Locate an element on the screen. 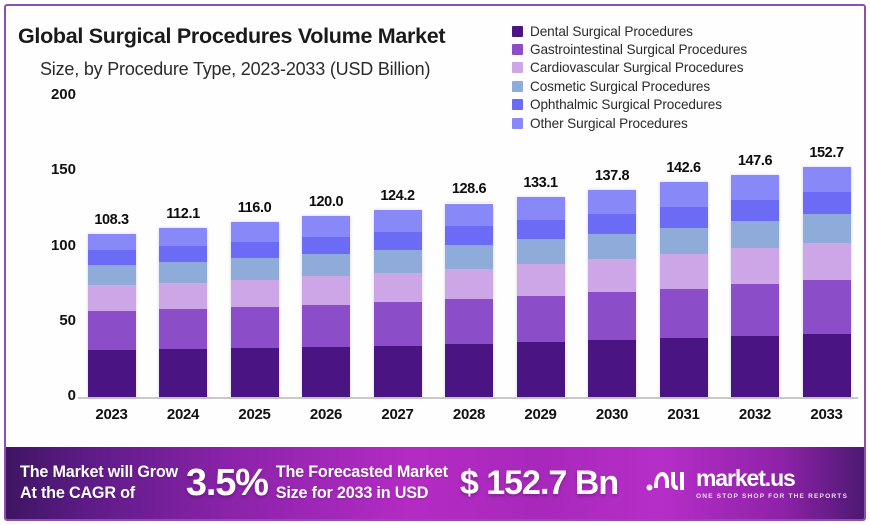 This screenshot has height=525, width=870. bar-column: 142.6 is located at coordinates (683, 246).